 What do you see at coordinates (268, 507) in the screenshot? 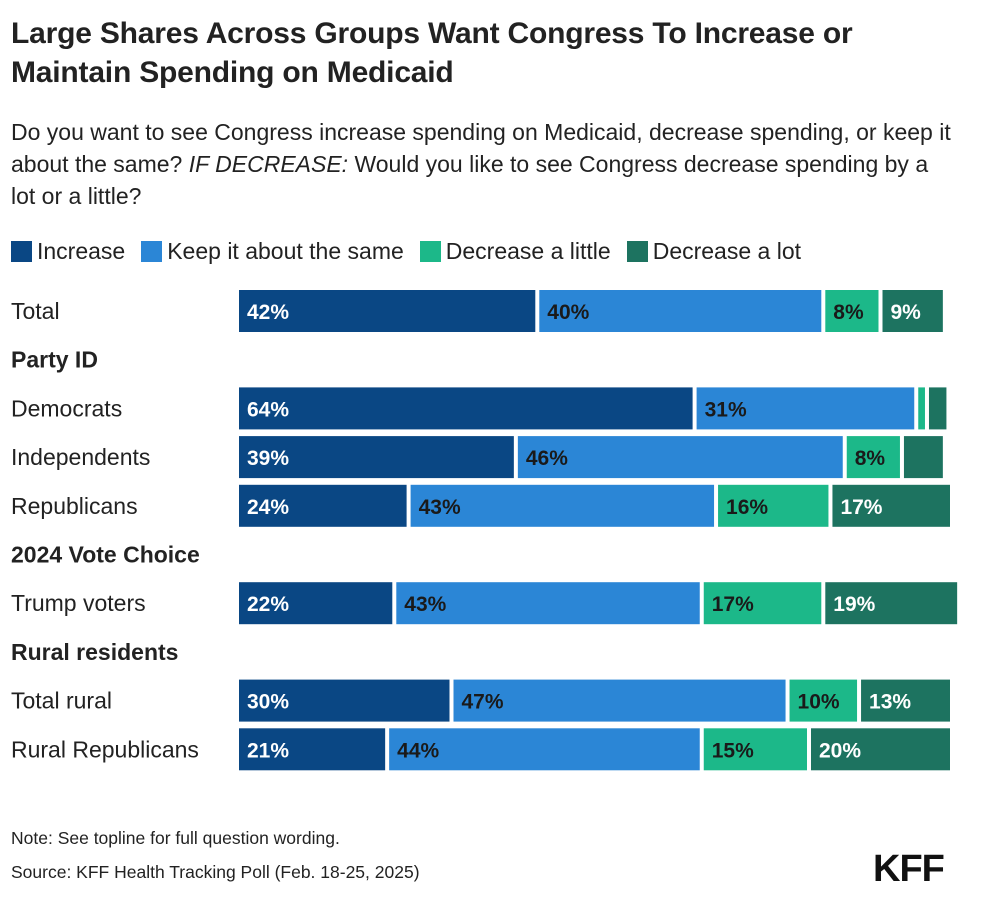
I see `data-label: 24%` at bounding box center [268, 507].